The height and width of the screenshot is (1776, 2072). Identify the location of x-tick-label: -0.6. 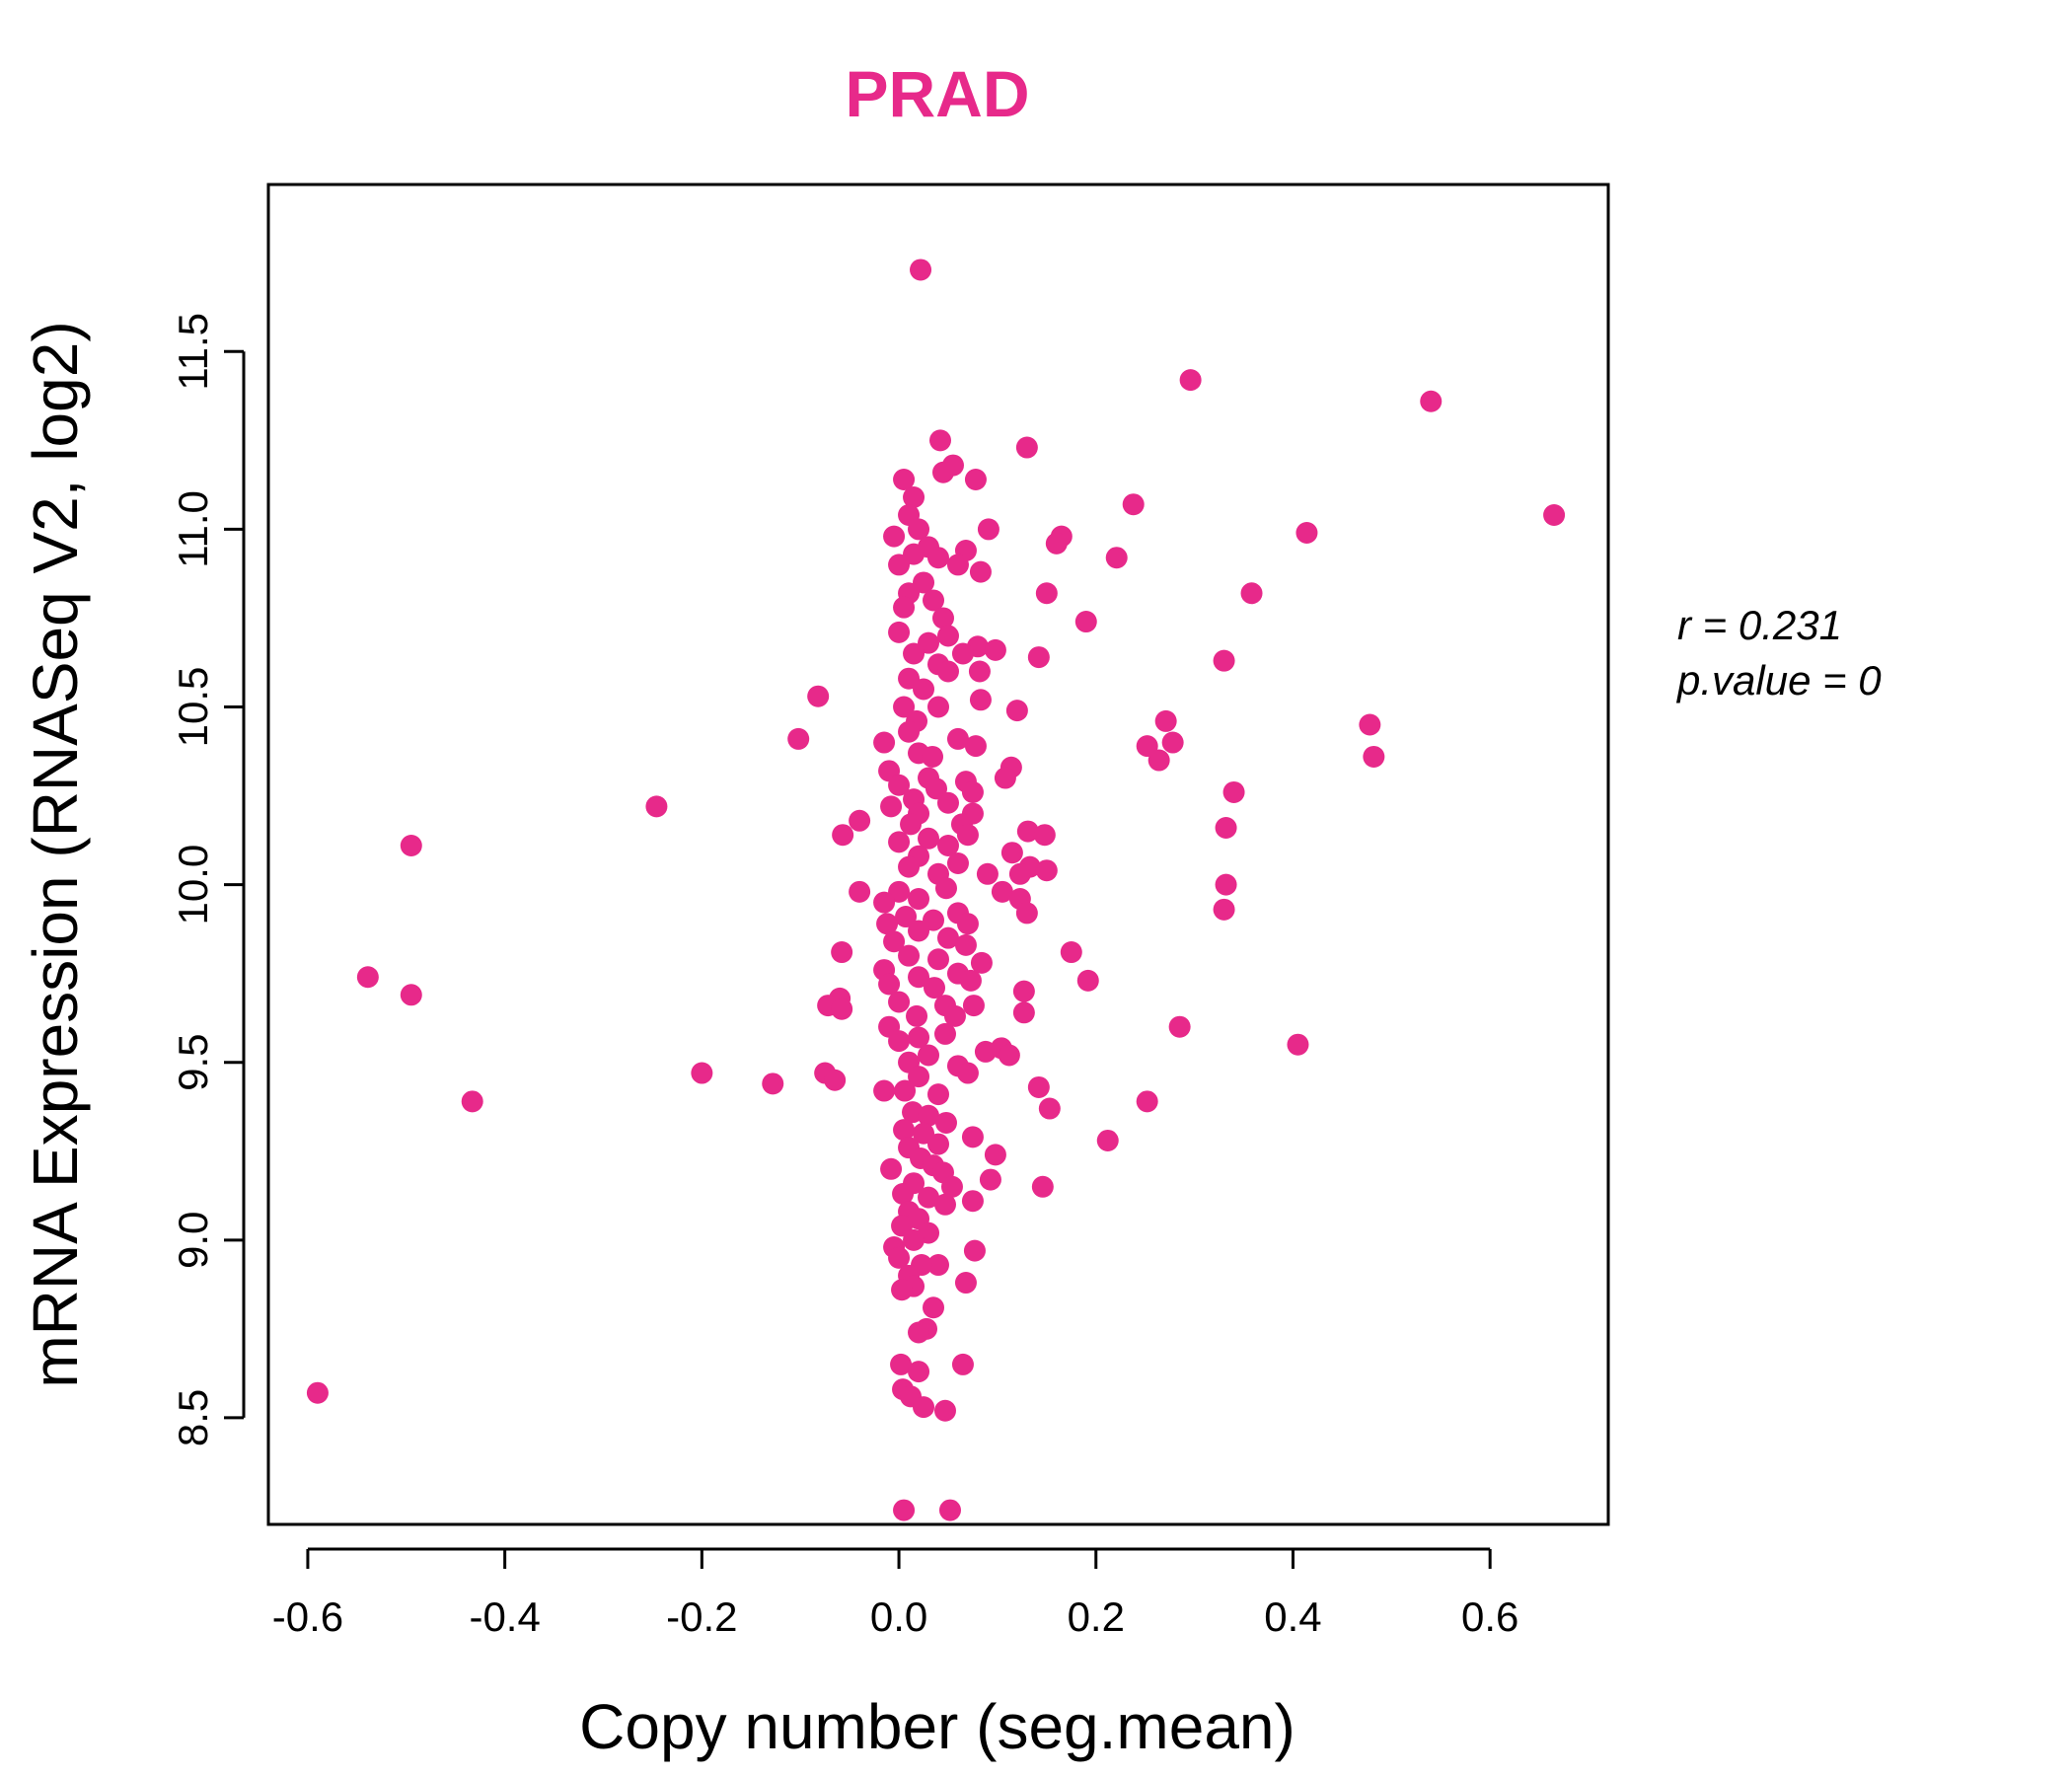
(307, 1617).